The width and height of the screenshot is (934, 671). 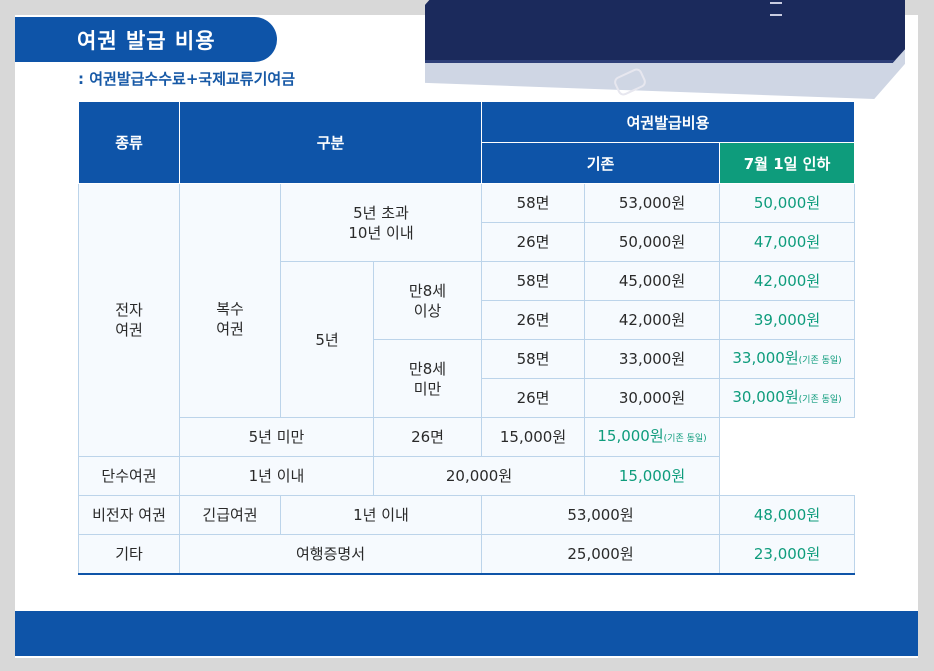 What do you see at coordinates (129, 554) in the screenshot?
I see `type-other: 기타` at bounding box center [129, 554].